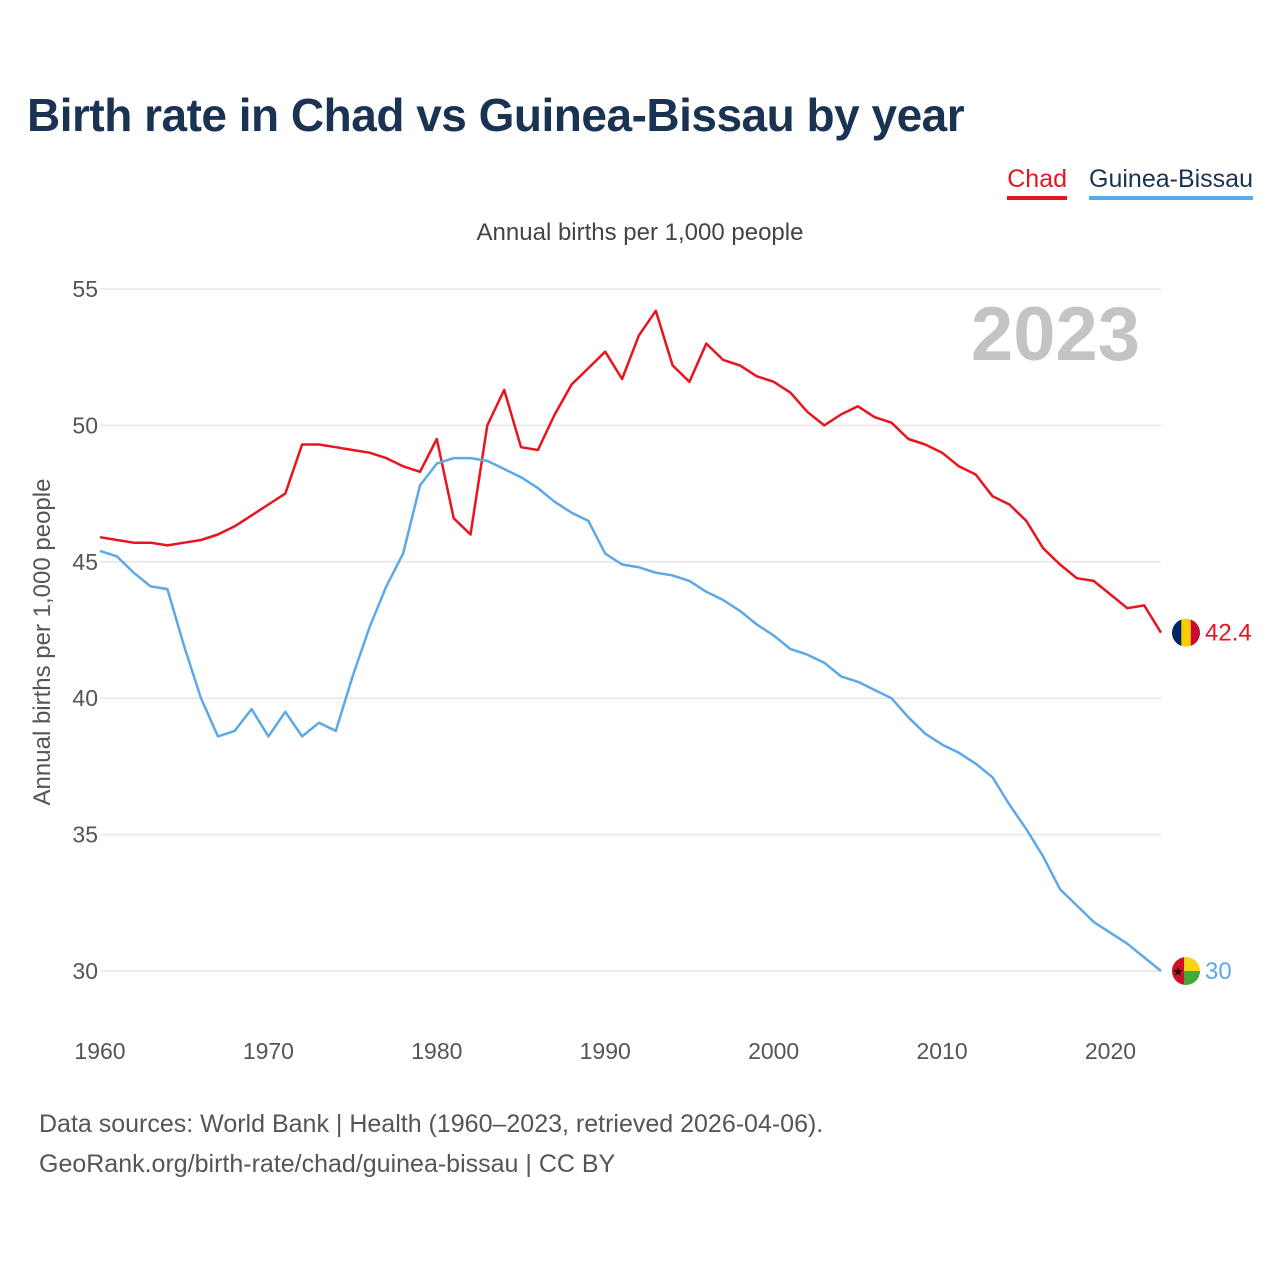 This screenshot has width=1280, height=1280. What do you see at coordinates (85, 425) in the screenshot?
I see `y-tick-label: 50` at bounding box center [85, 425].